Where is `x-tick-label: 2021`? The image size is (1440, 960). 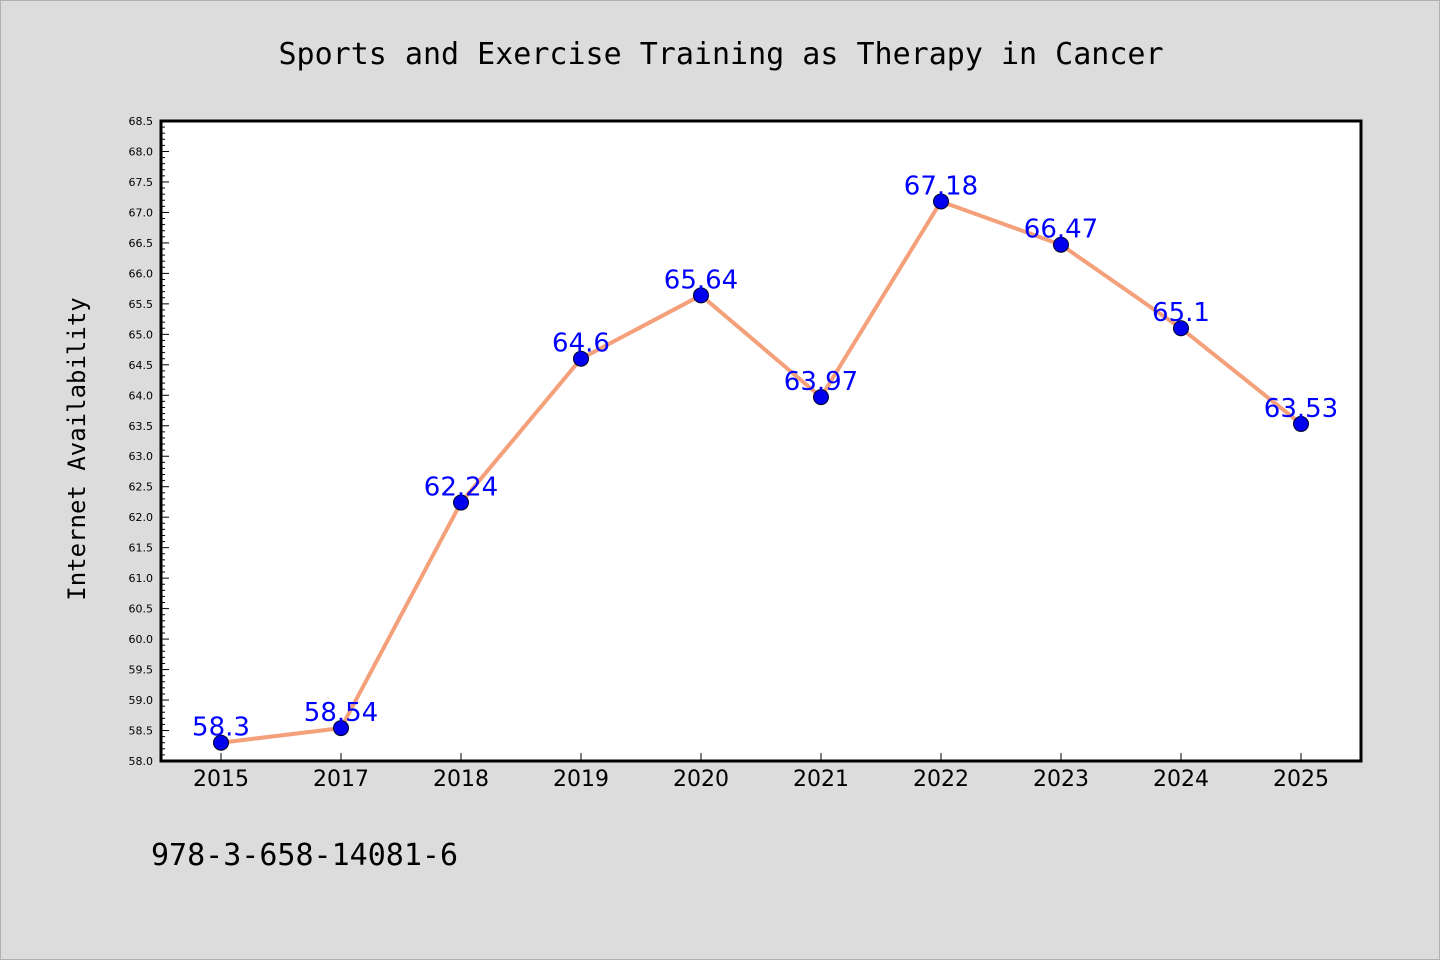
x-tick-label: 2021 is located at coordinates (821, 779).